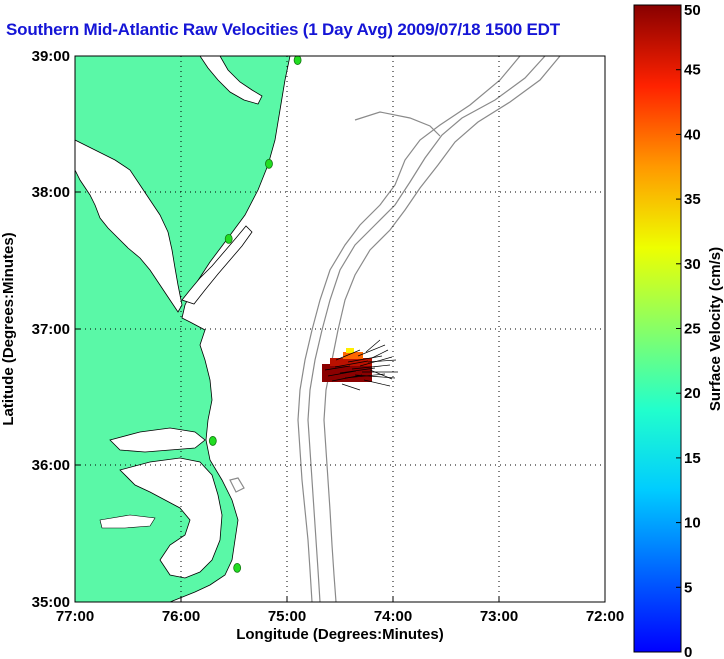  Describe the element at coordinates (51, 465) in the screenshot. I see `y-tick-label: 36:00` at that location.